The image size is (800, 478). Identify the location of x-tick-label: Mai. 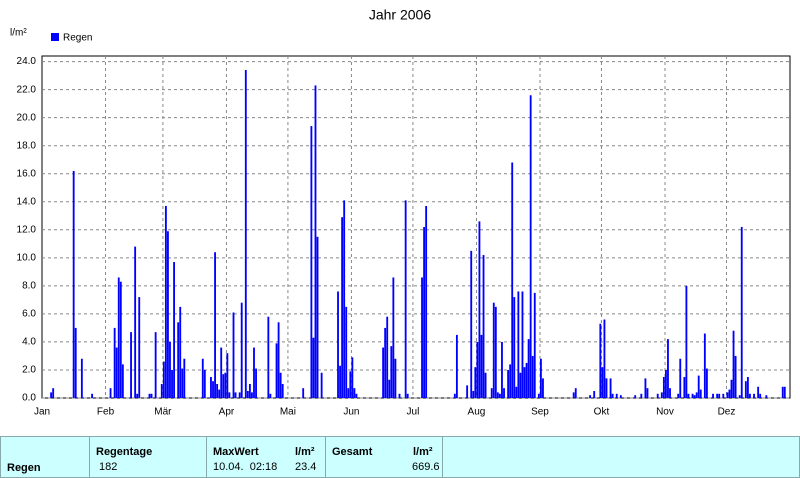
(288, 412).